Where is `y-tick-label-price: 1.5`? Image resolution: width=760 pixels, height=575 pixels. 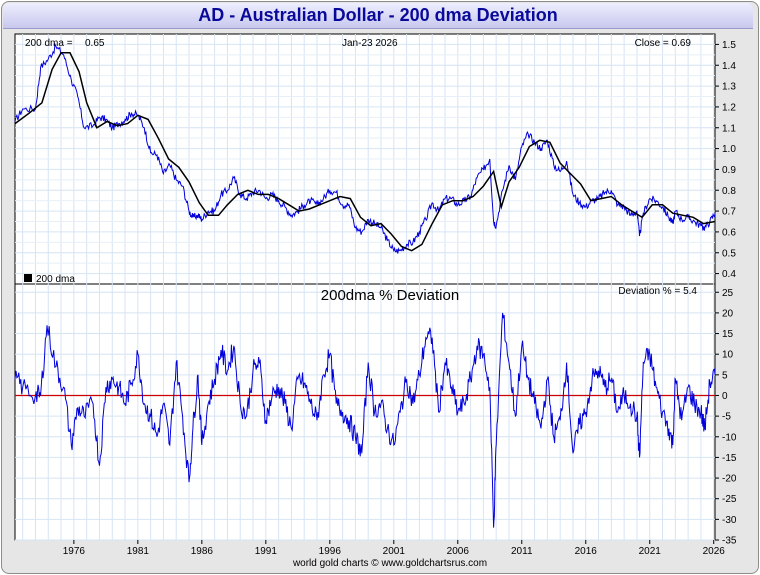 y-tick-label-price: 1.5 is located at coordinates (729, 45).